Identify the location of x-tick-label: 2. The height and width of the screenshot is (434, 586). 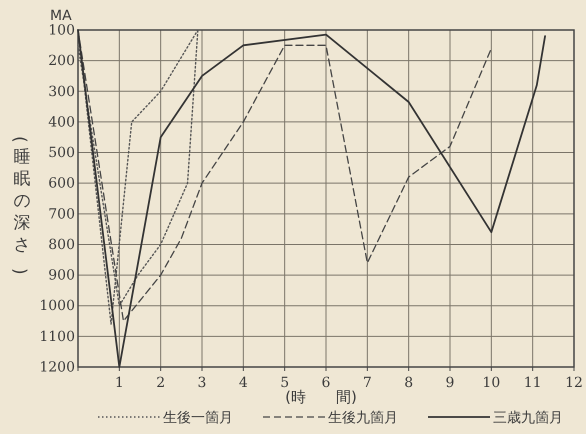
(161, 382).